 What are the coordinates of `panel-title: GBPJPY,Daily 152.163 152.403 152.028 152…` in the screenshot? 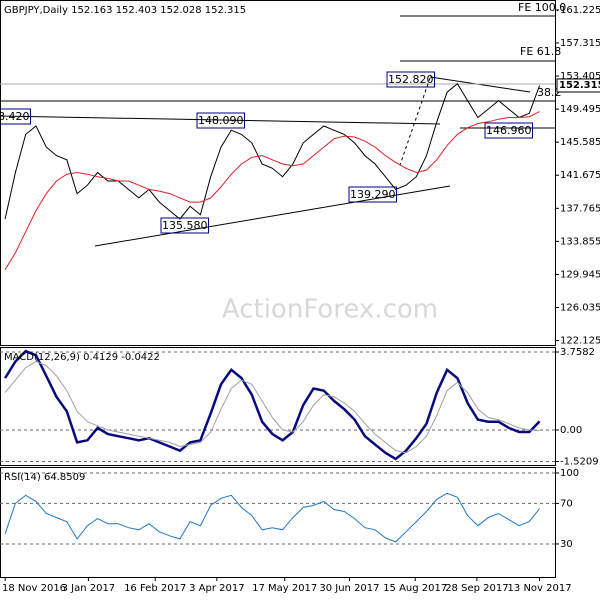 It's located at (125, 10).